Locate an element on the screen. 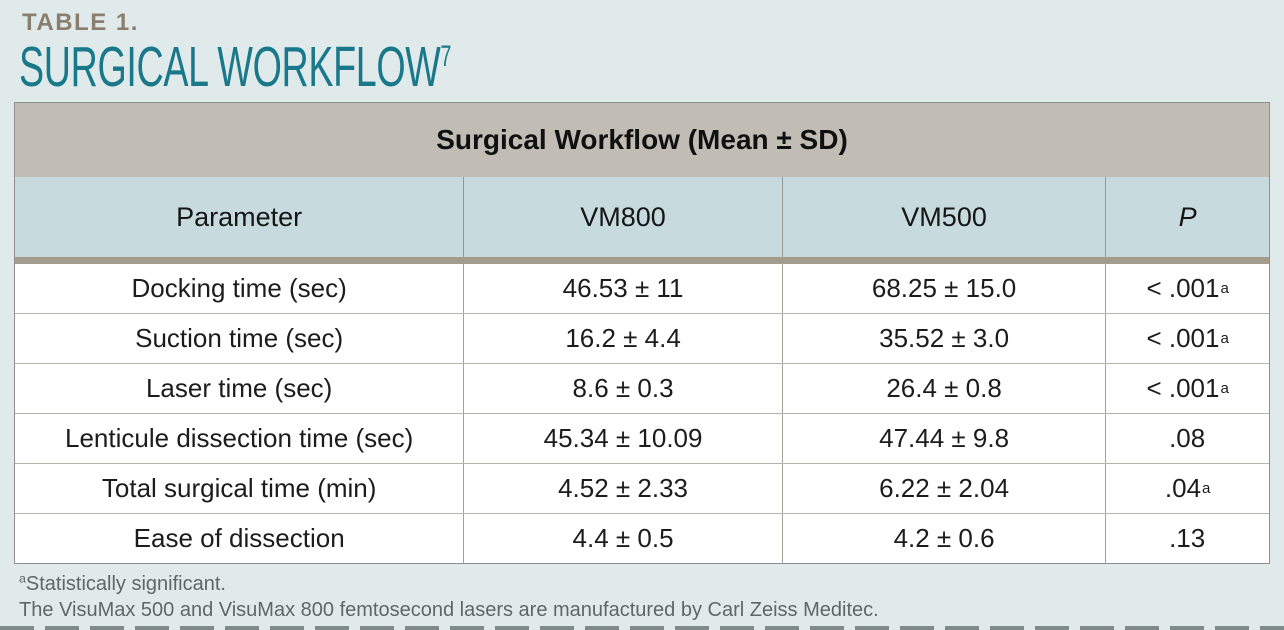 This screenshot has width=1284, height=630. cell-p-value: .04 a is located at coordinates (1187, 488).